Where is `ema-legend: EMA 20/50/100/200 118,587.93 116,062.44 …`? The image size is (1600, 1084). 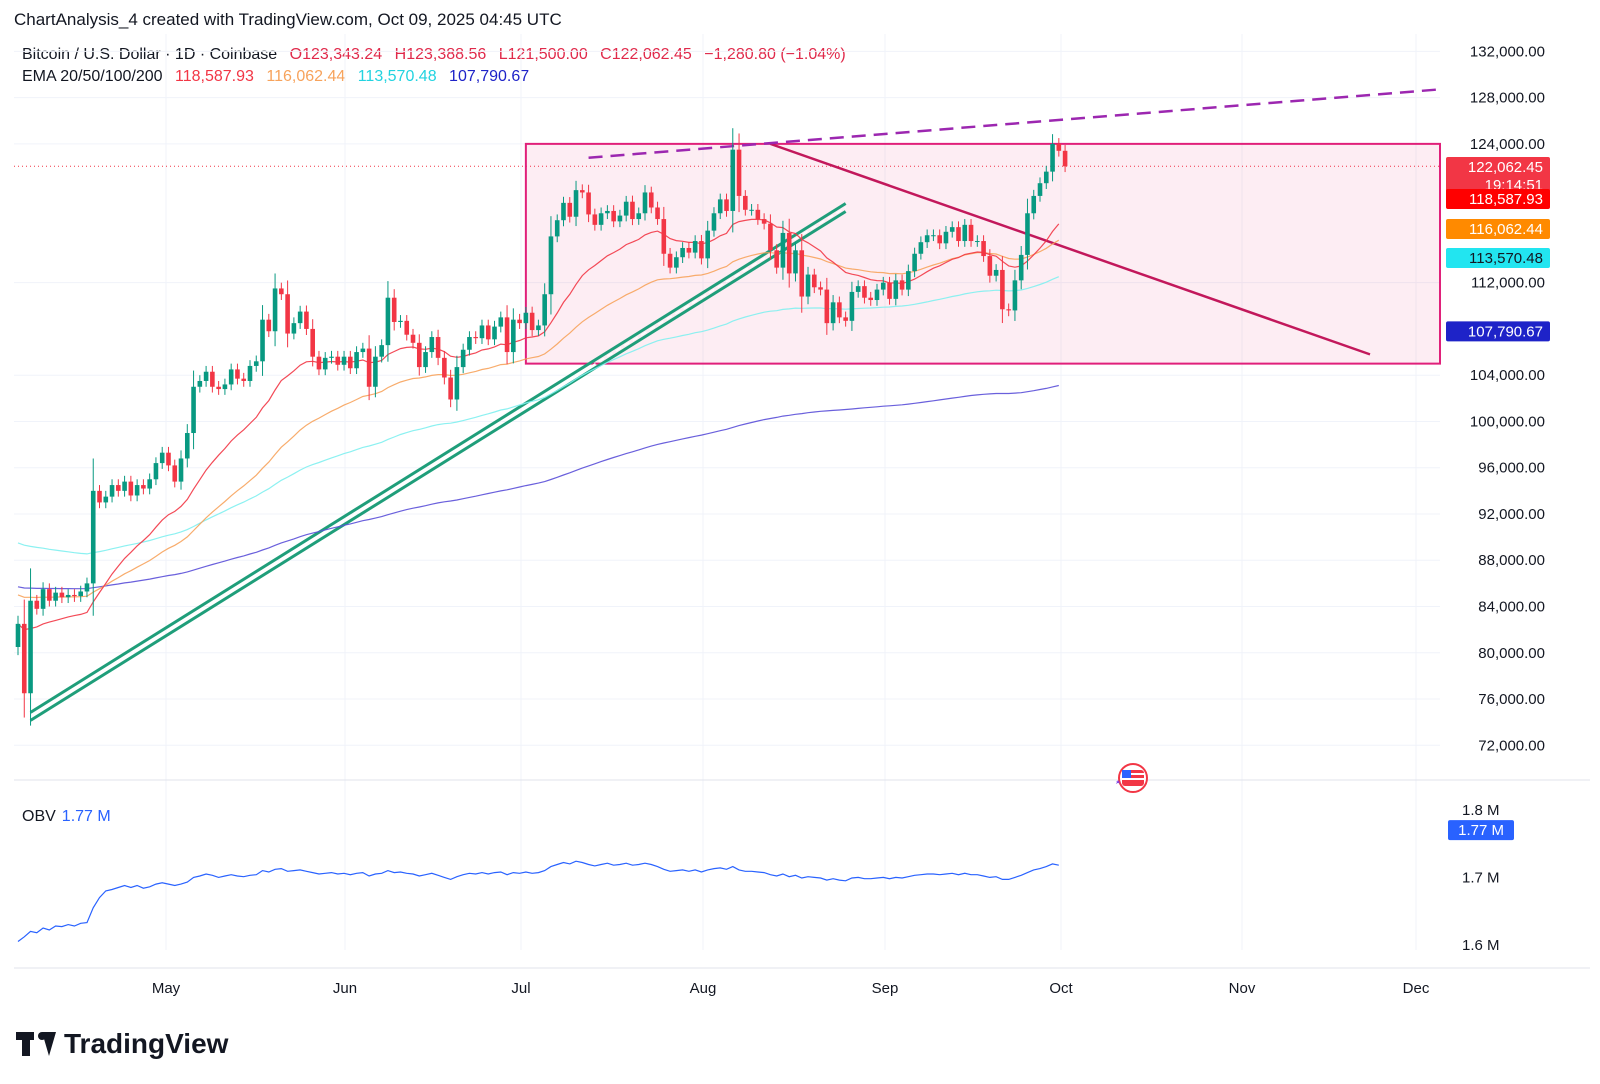 ema-legend: EMA 20/50/100/200 118,587.93 116,062.44 … is located at coordinates (279, 77).